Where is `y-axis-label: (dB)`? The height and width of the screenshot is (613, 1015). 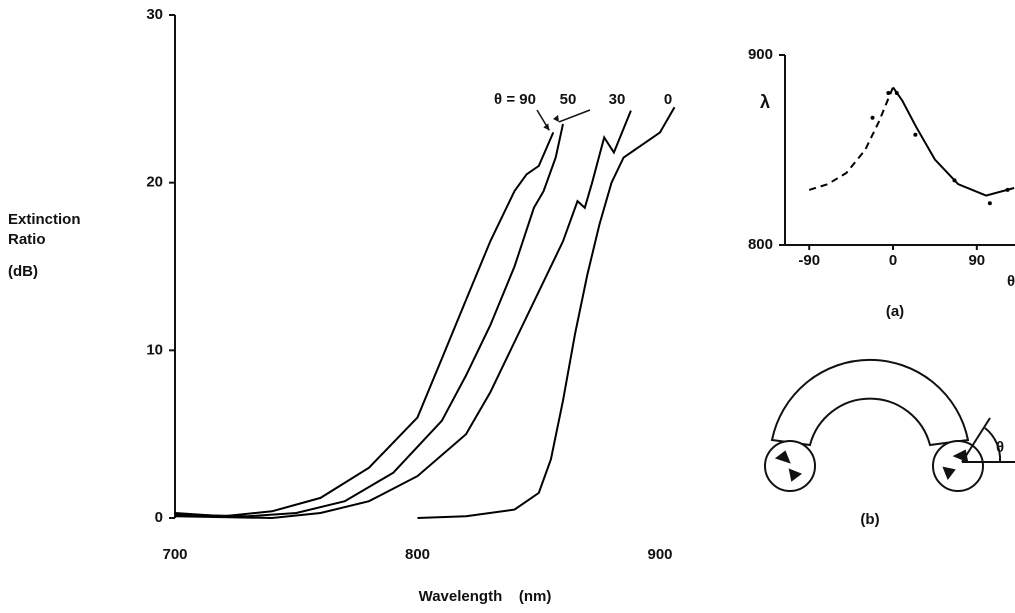
y-axis-label: (dB) is located at coordinates (23, 271).